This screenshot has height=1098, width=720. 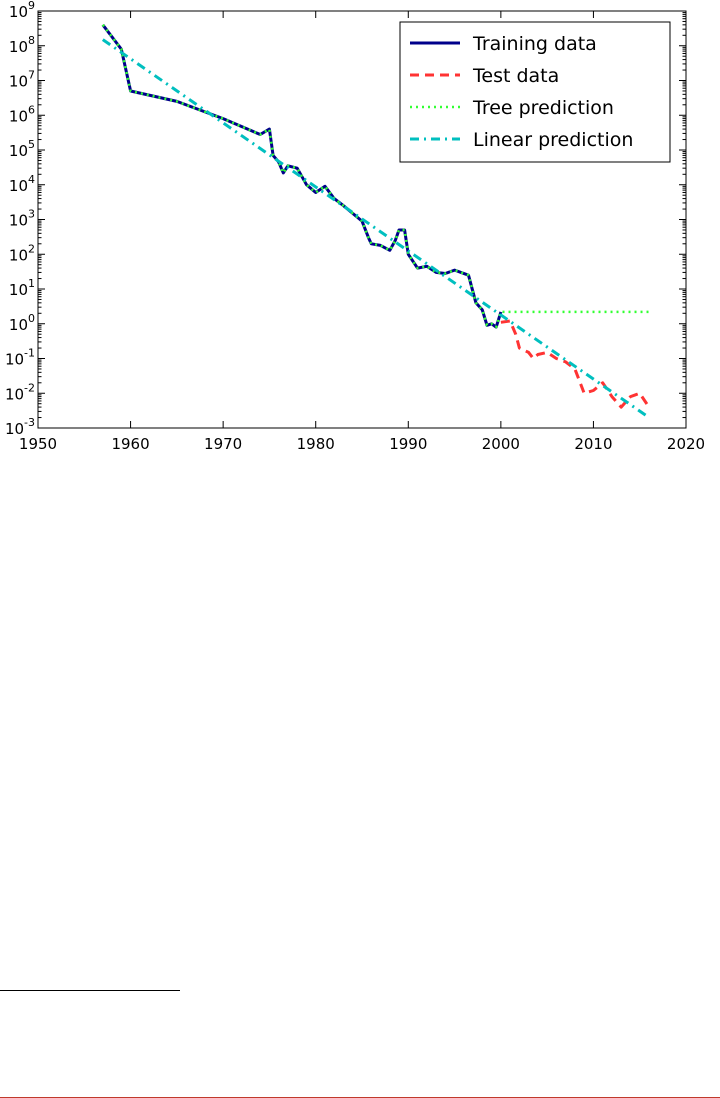 What do you see at coordinates (22, 149) in the screenshot?
I see `y-tick-label: 10⁵` at bounding box center [22, 149].